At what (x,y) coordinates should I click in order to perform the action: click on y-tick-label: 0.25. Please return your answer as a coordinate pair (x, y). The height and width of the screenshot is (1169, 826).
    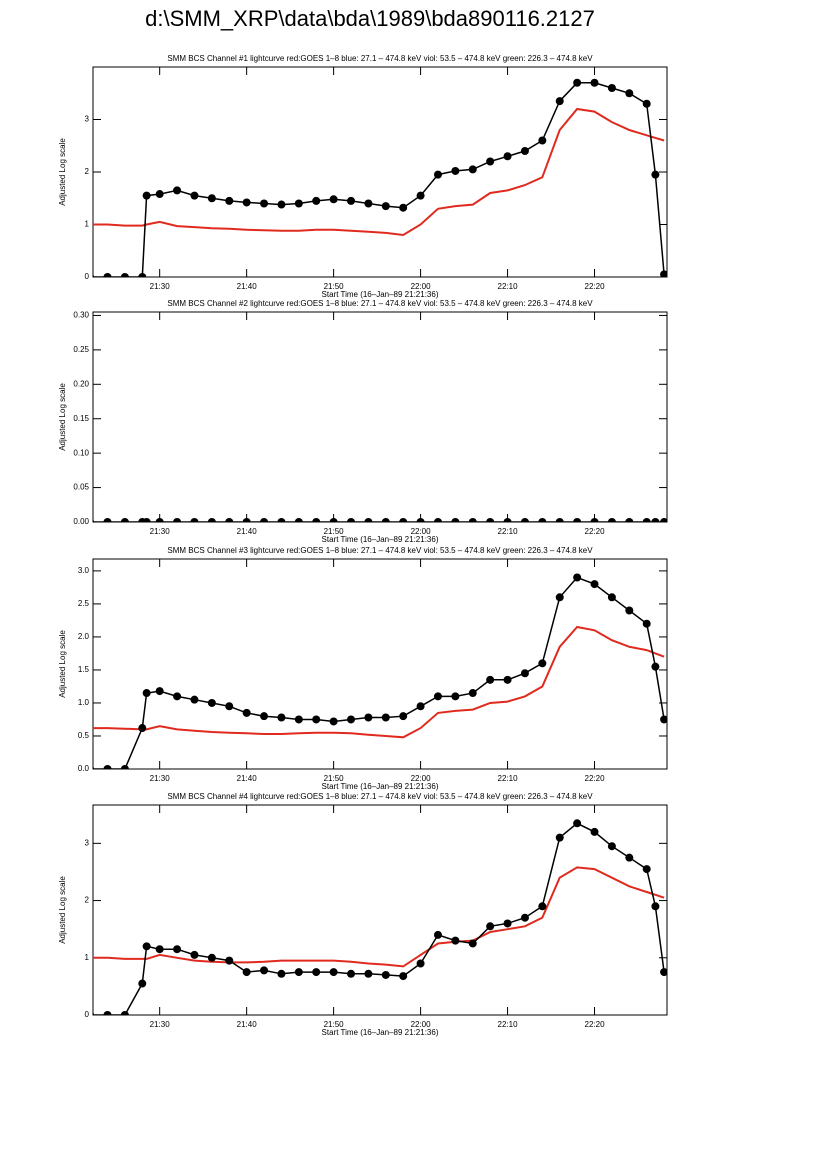
    Looking at the image, I should click on (81, 349).